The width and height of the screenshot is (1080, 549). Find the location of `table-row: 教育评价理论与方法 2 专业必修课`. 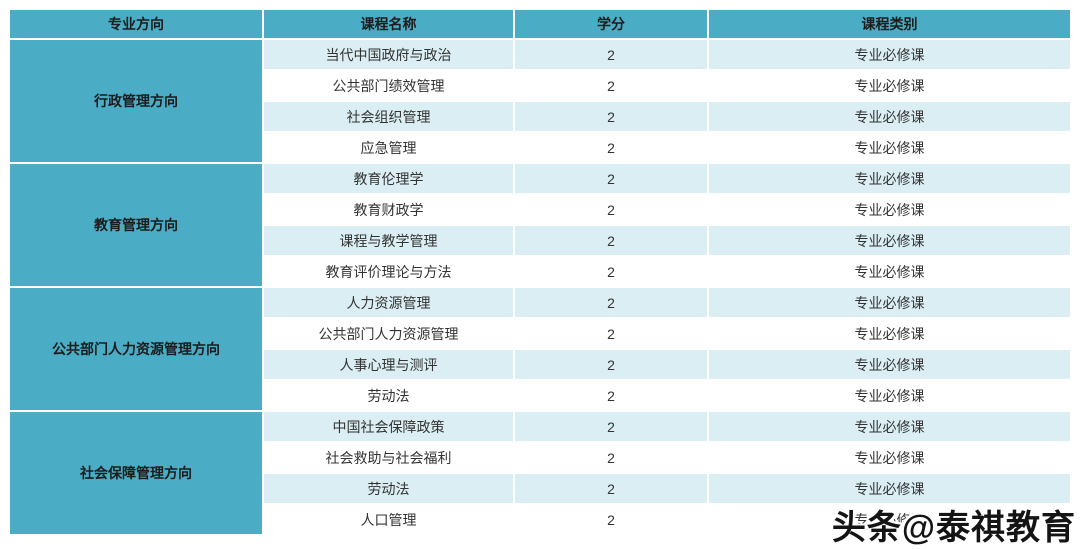

table-row: 教育评价理论与方法 2 专业必修课 is located at coordinates (540, 271).